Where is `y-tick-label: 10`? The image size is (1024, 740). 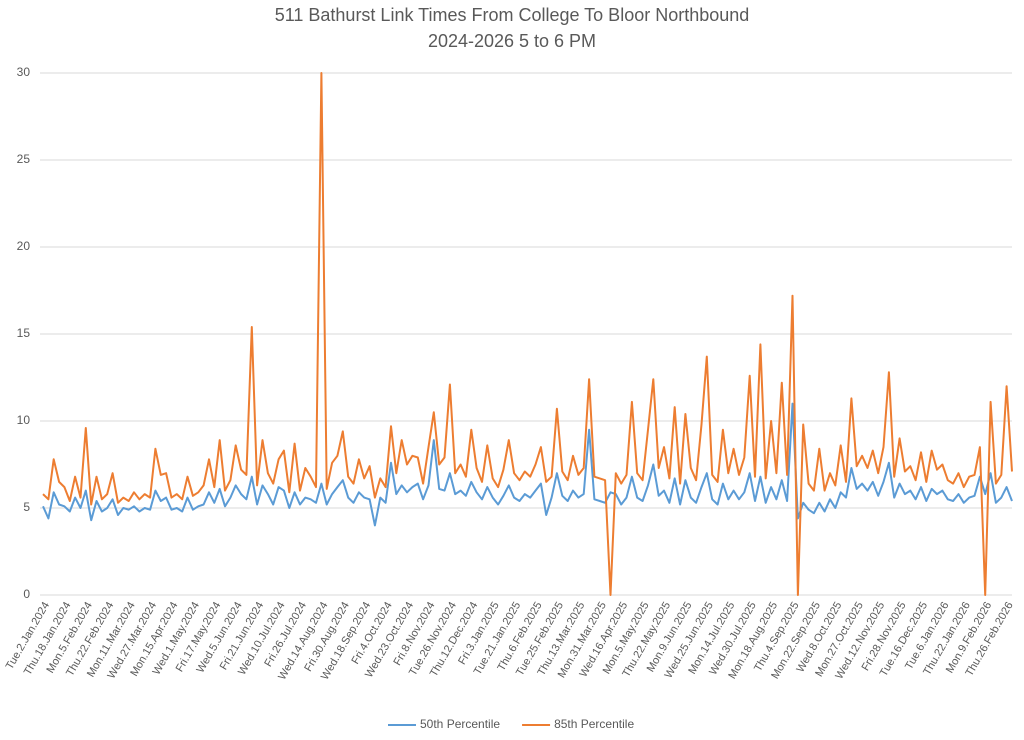
y-tick-label: 10 is located at coordinates (24, 420).